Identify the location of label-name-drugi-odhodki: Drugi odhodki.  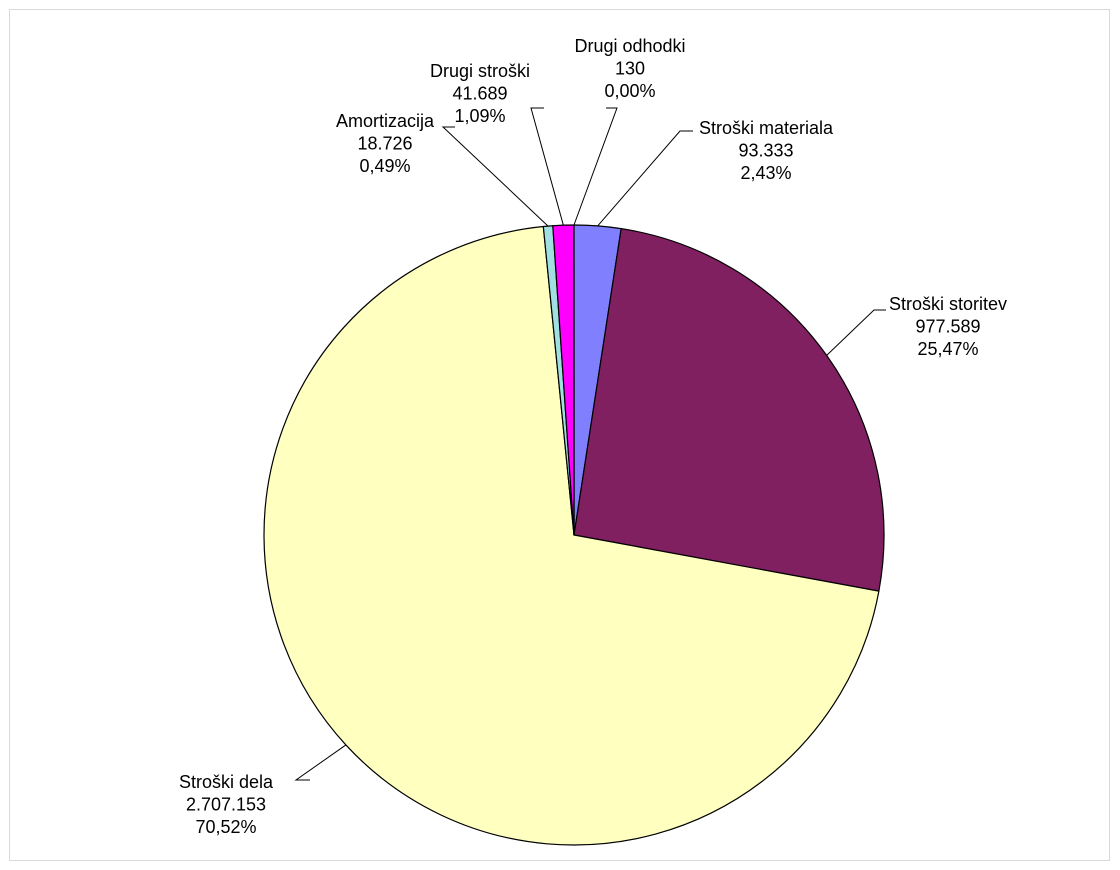
(629, 46).